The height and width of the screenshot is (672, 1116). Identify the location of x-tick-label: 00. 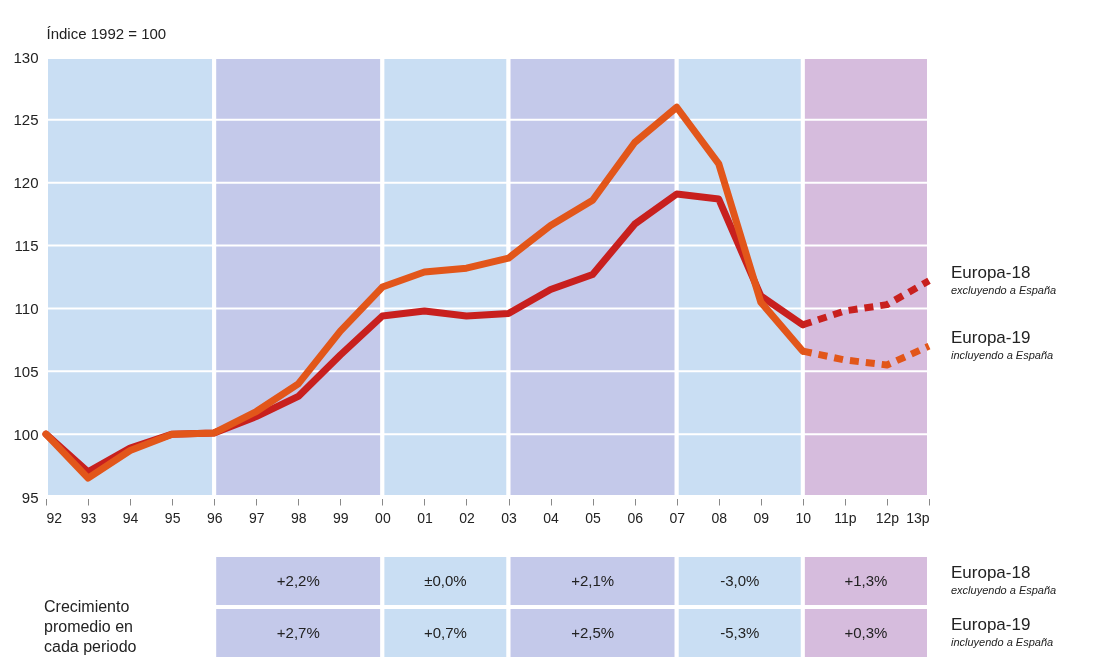
(383, 517).